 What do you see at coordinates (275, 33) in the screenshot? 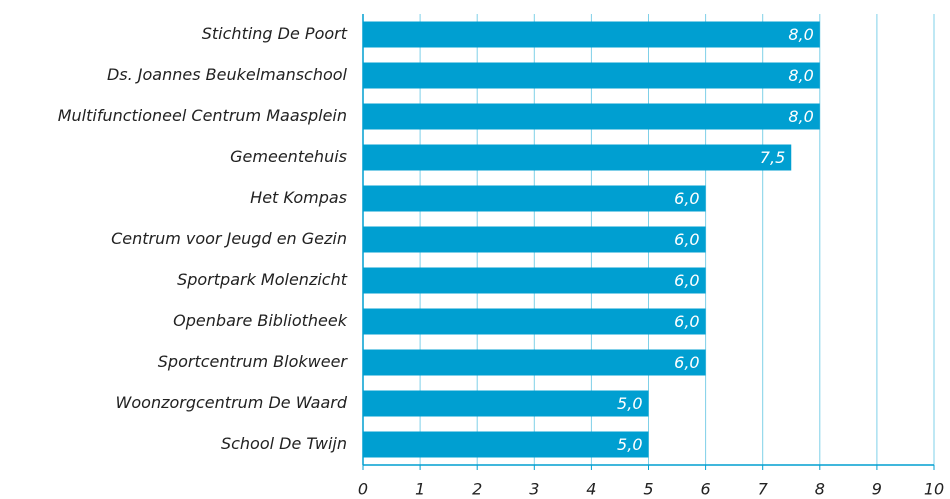
I see `y-tick-label: Stichting De Poort` at bounding box center [275, 33].